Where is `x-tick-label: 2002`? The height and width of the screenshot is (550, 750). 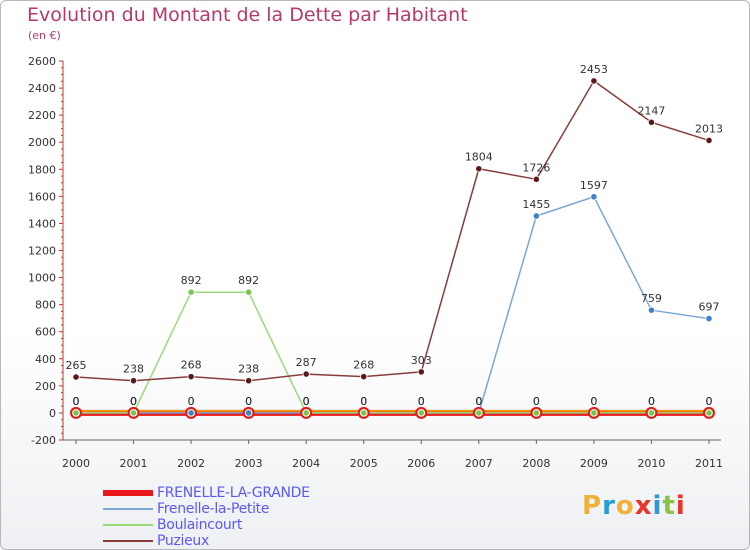 x-tick-label: 2002 is located at coordinates (191, 463).